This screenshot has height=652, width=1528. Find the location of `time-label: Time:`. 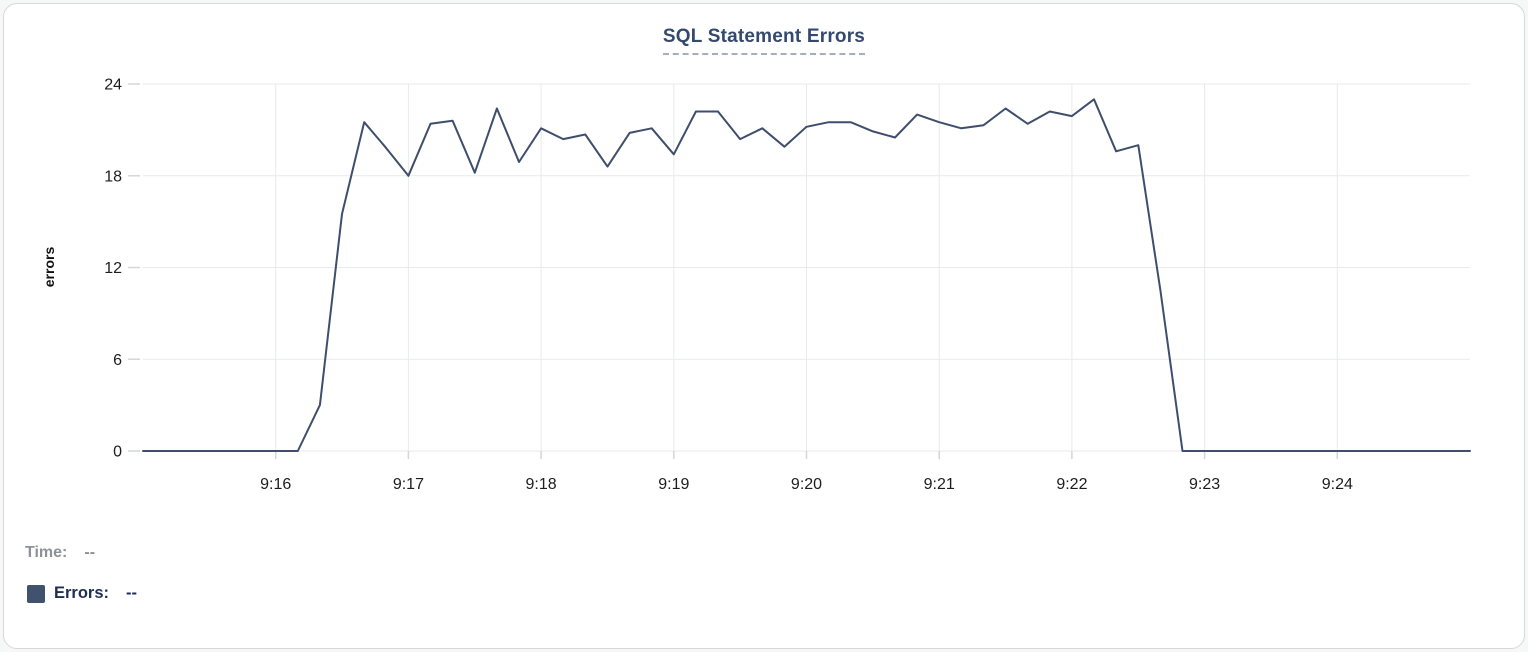

time-label: Time: is located at coordinates (46, 552).